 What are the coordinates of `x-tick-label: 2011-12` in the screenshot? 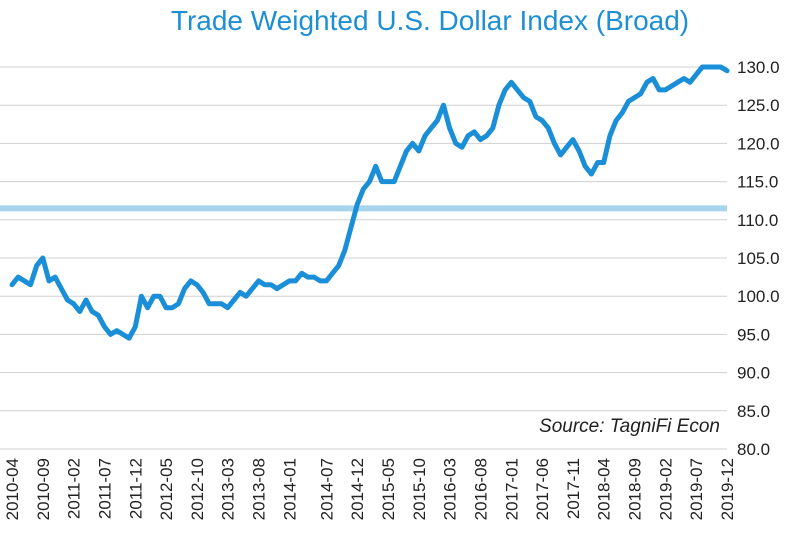 It's located at (135, 488).